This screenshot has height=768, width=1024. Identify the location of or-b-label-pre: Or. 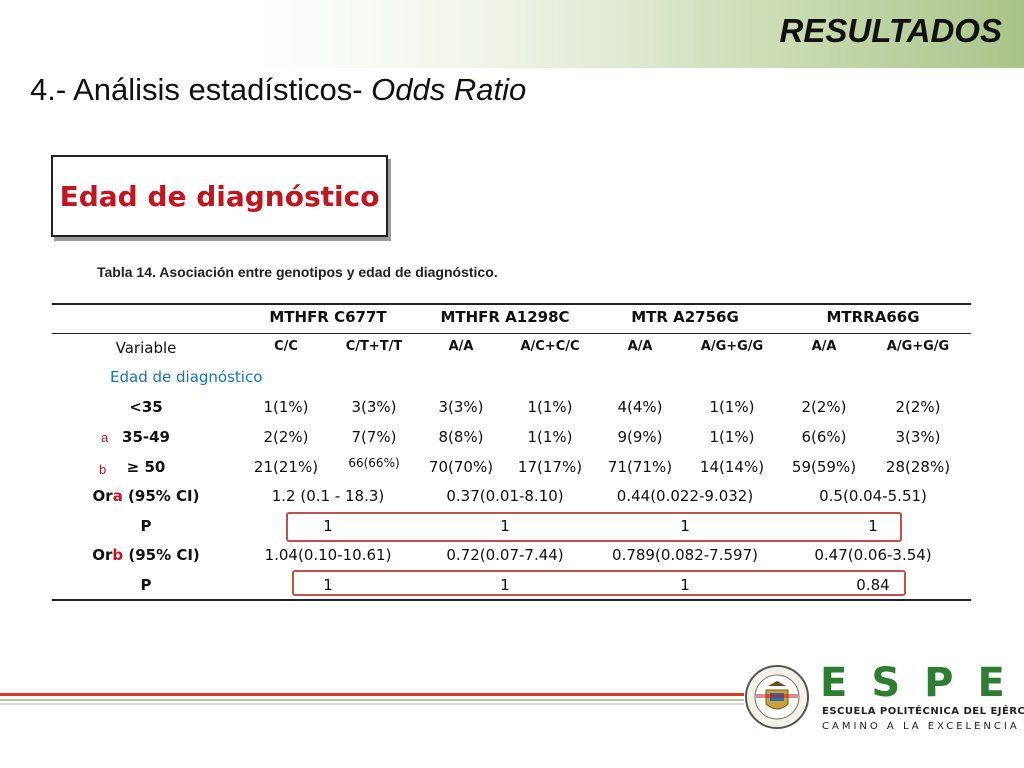
(102, 555).